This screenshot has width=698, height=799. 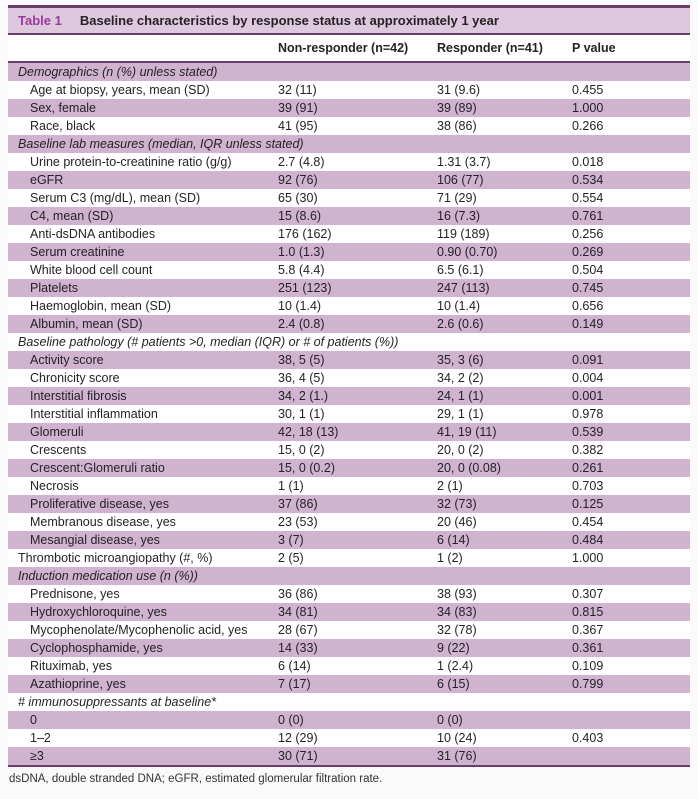 I want to click on cell-non-responder: 92 (76), so click(x=298, y=180).